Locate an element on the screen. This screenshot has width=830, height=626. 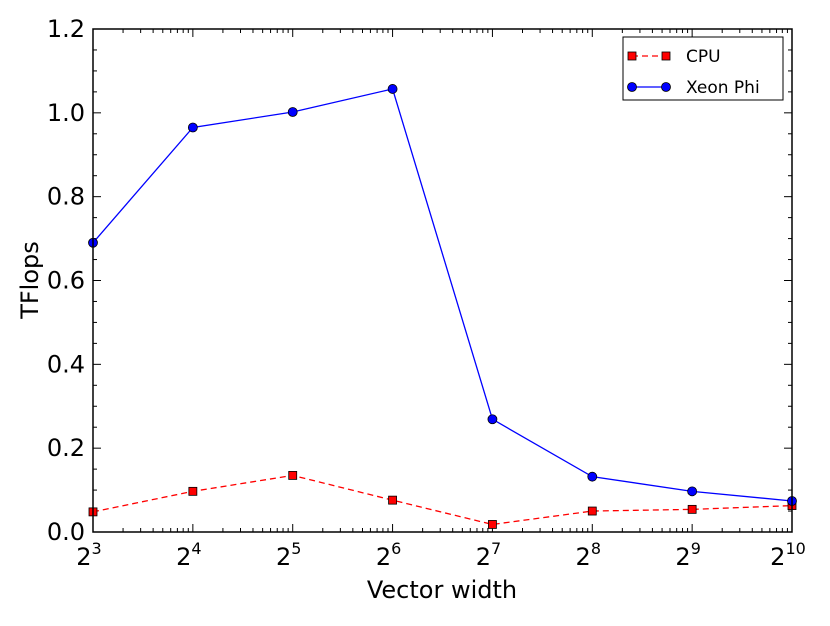
y-tick-labels: 0.0 0.2 0.4 0.6 0.8 1.0 1.2 is located at coordinates (66, 280).